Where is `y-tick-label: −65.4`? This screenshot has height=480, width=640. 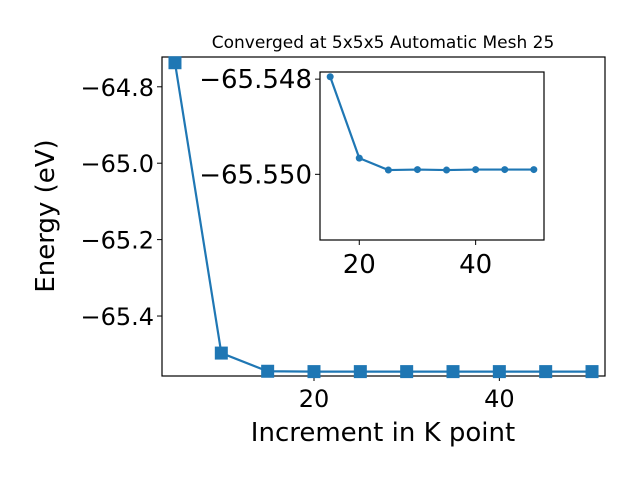 y-tick-label: −65.4 is located at coordinates (117, 317).